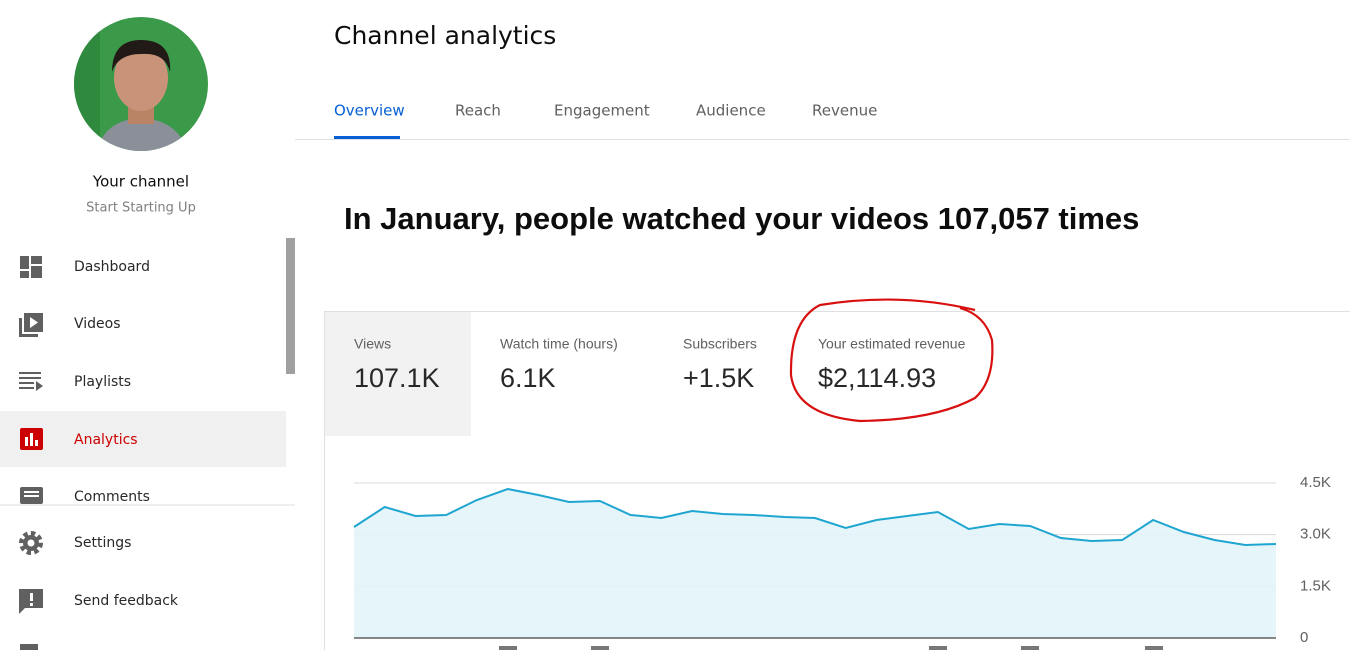 The width and height of the screenshot is (1350, 654). I want to click on nav-item: Send feedback, so click(126, 601).